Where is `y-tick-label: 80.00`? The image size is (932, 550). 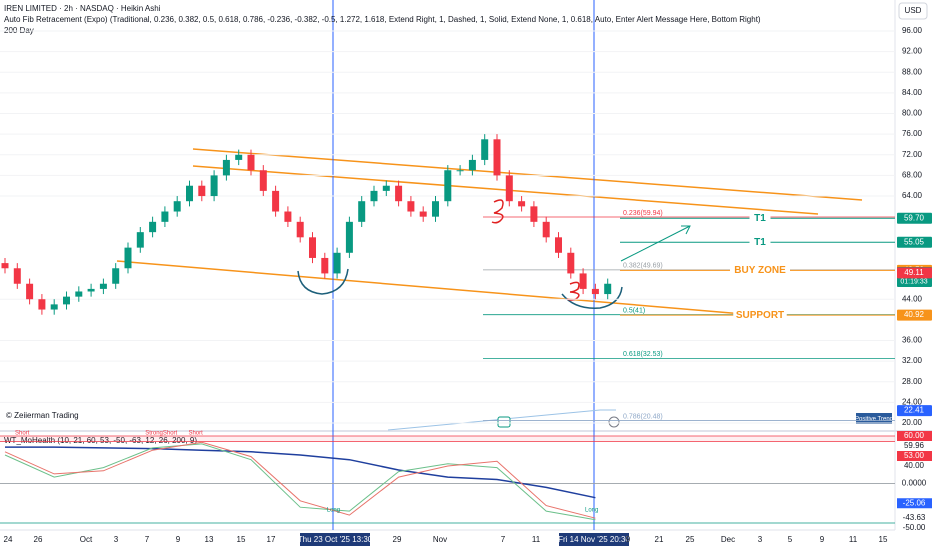 y-tick-label: 80.00 is located at coordinates (912, 113).